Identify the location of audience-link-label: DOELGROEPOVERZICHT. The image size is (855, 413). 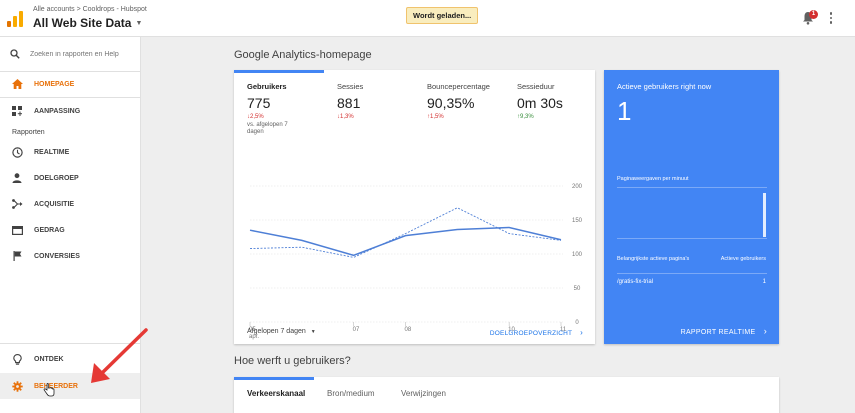
(531, 333).